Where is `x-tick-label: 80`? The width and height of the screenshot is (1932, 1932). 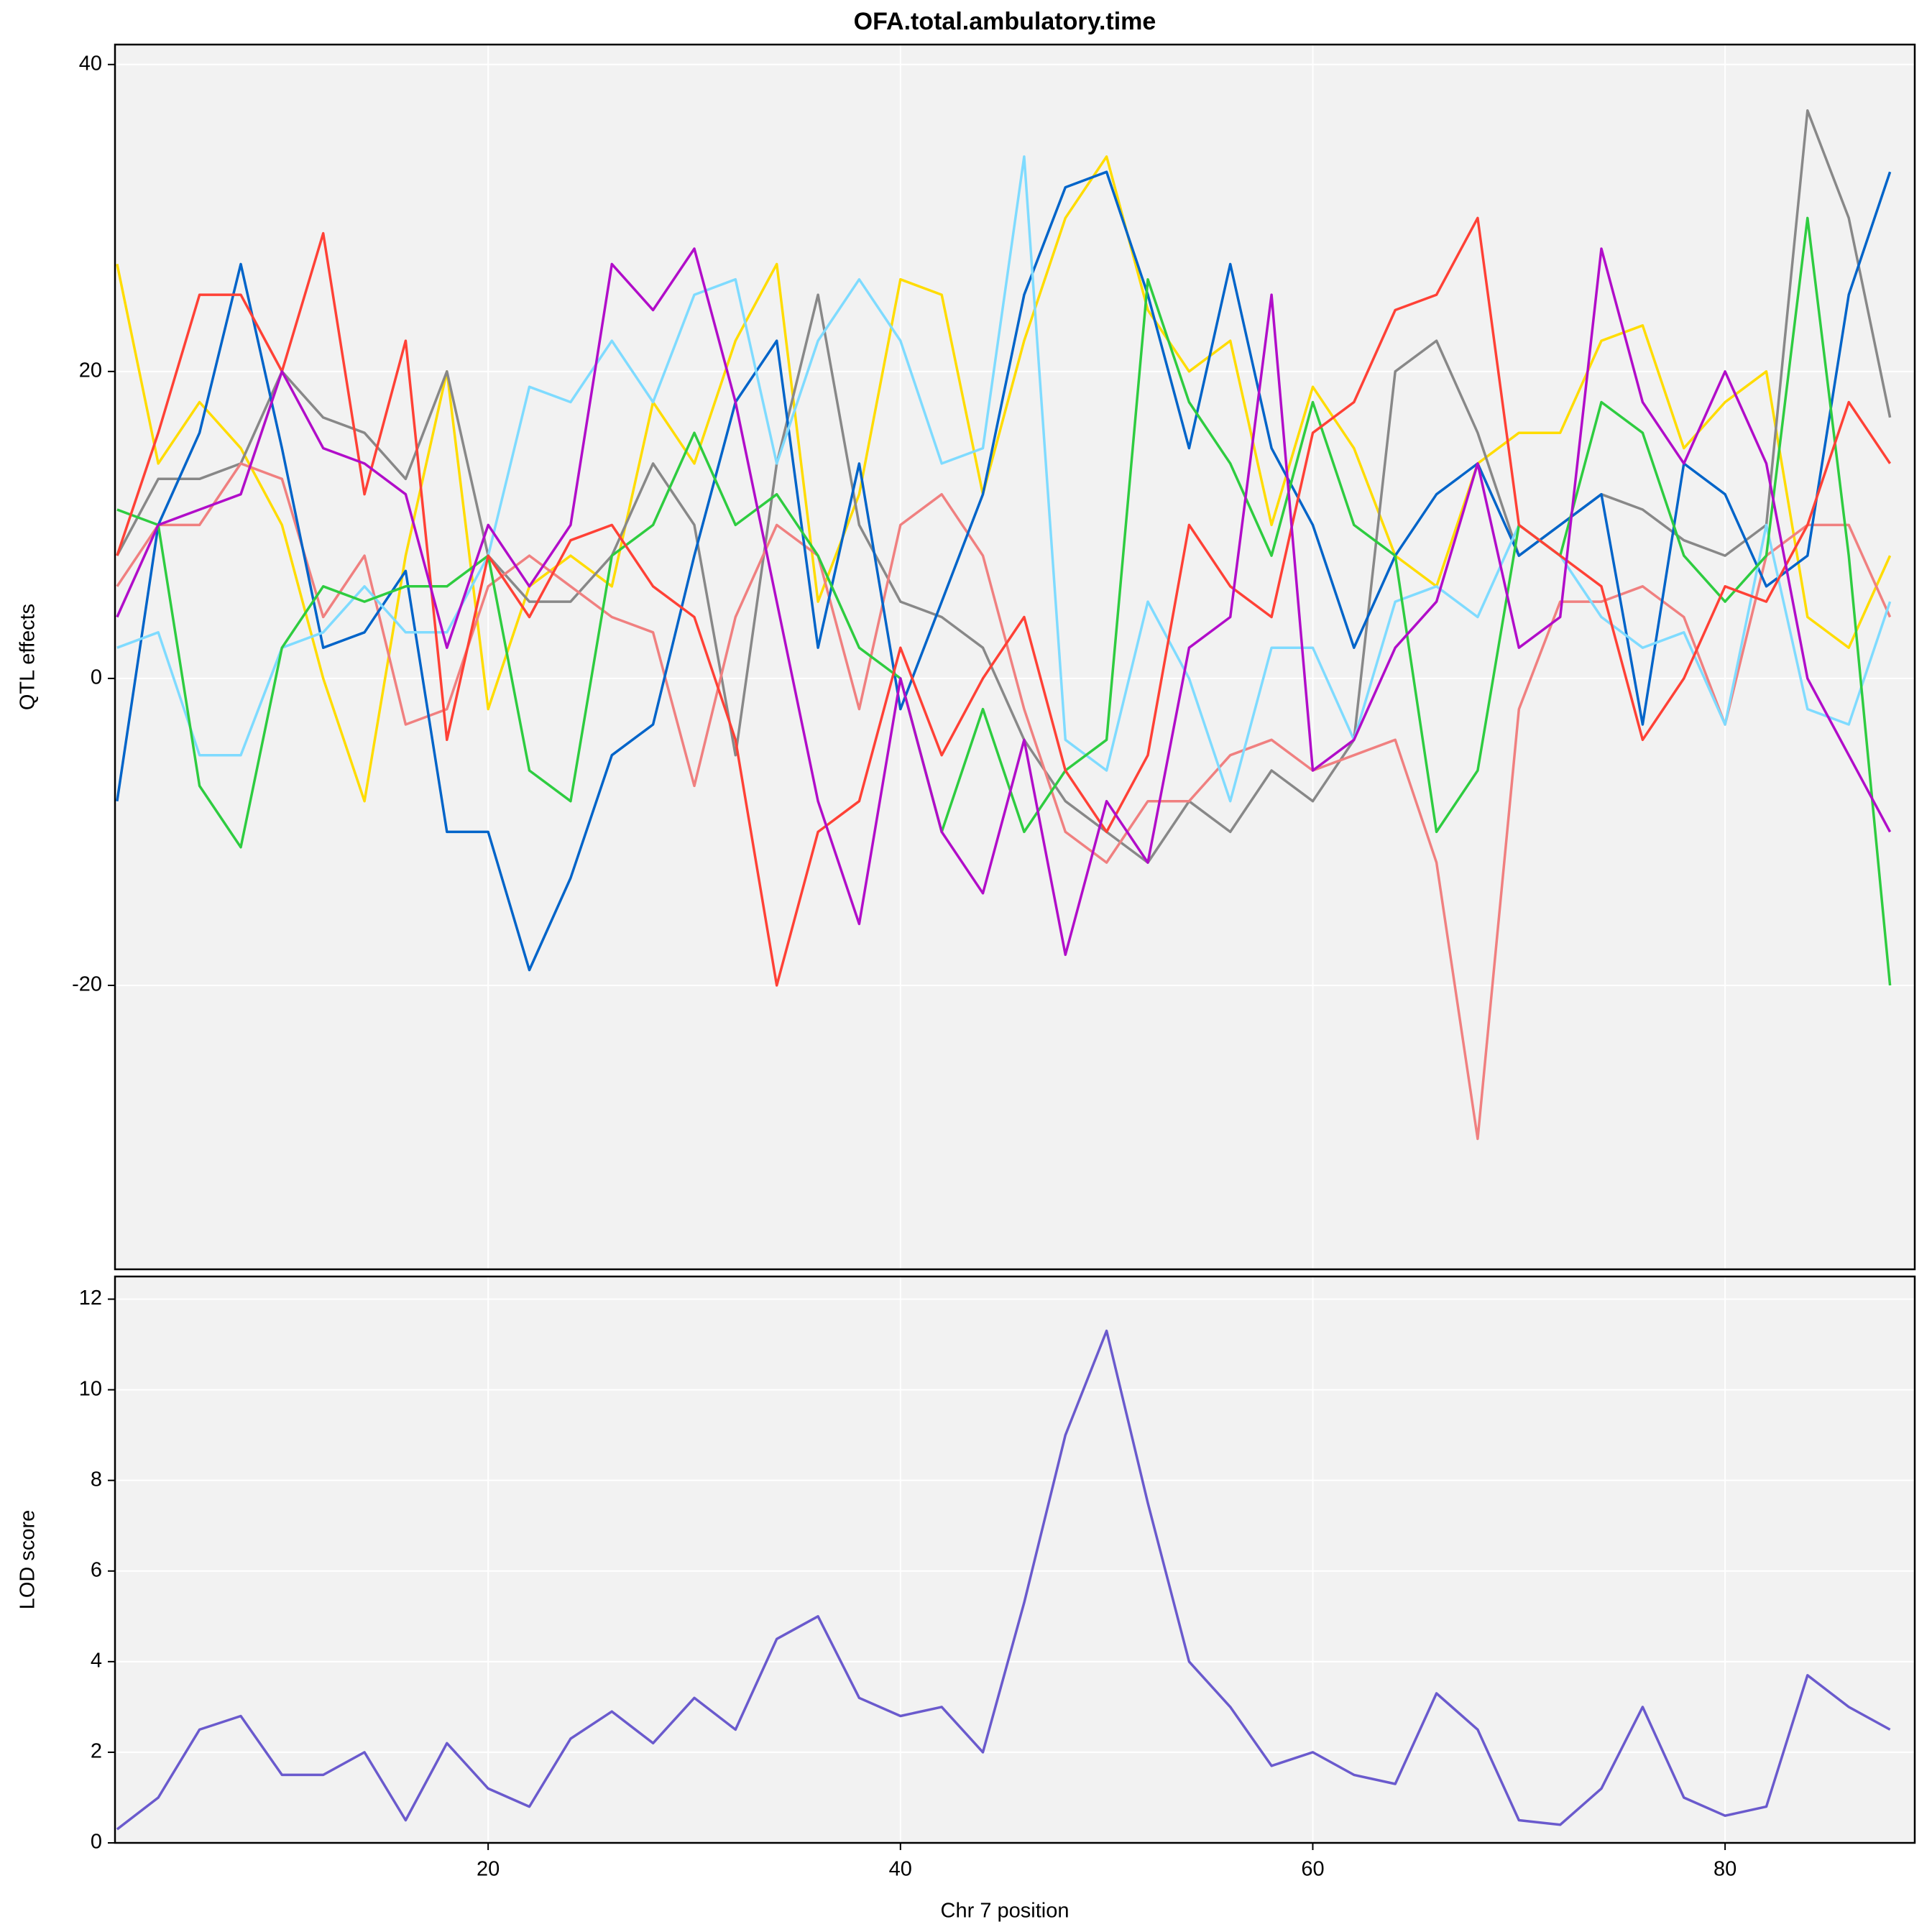
x-tick-label: 80 is located at coordinates (1725, 1869).